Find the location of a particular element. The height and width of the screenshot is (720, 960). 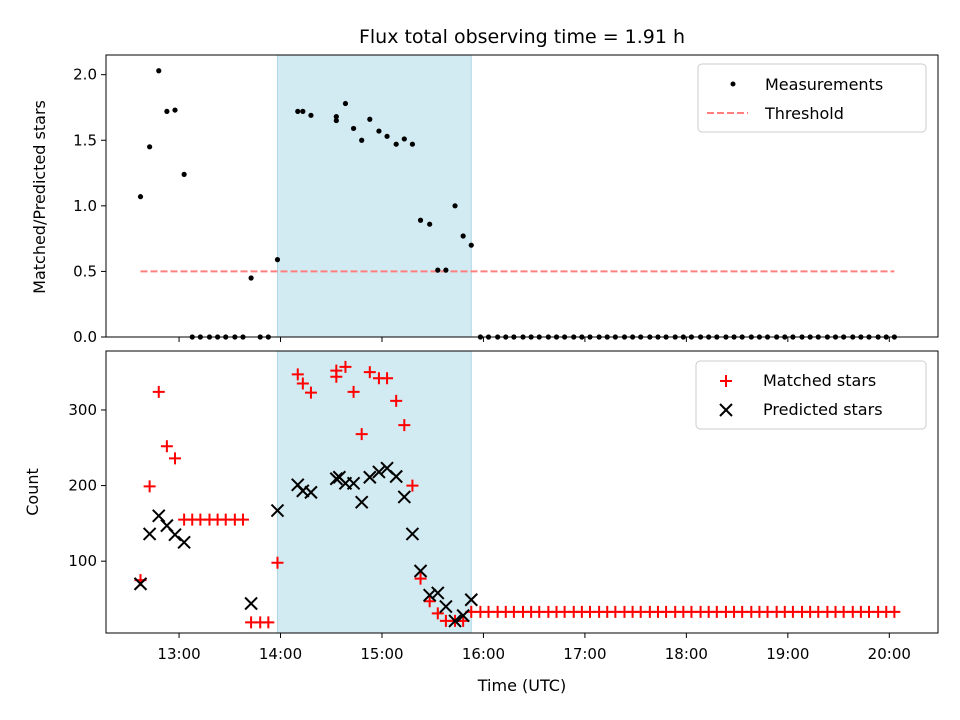

observing-span is located at coordinates (374, 196).